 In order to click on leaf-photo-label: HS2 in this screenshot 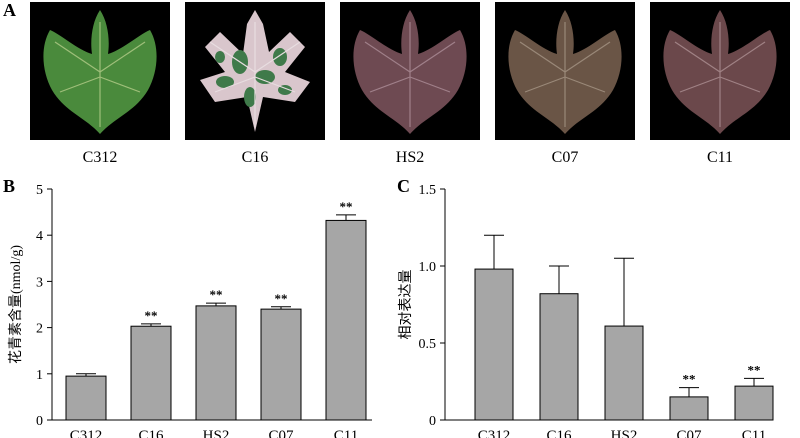, I will do `click(410, 157)`.